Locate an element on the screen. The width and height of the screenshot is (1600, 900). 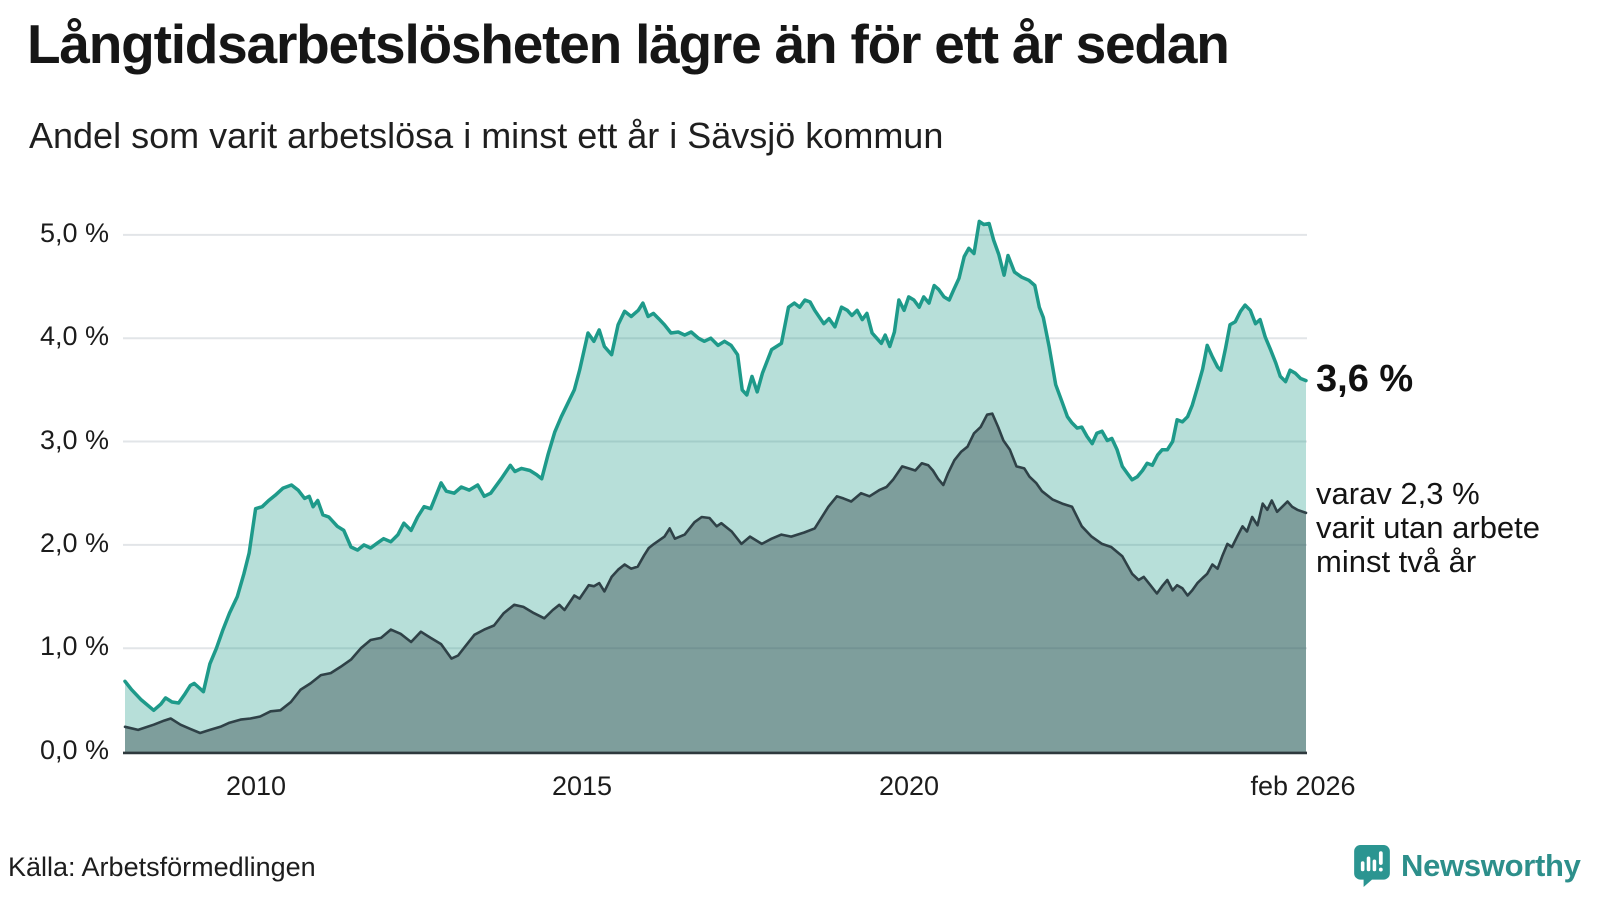
y-axis-tick-4: 4,0 % is located at coordinates (74, 336).